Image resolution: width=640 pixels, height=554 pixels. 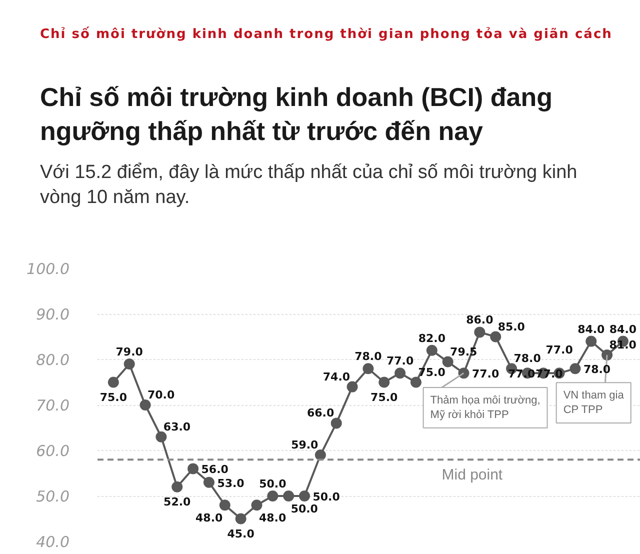 I want to click on y-tick-label: 90.0, so click(x=53, y=315).